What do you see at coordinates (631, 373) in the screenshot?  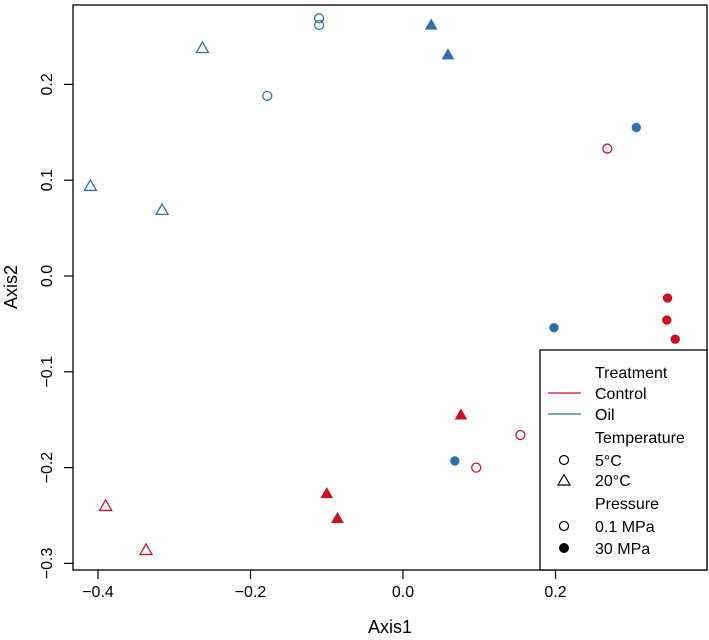 I see `legend-treatment-title: Treatment` at bounding box center [631, 373].